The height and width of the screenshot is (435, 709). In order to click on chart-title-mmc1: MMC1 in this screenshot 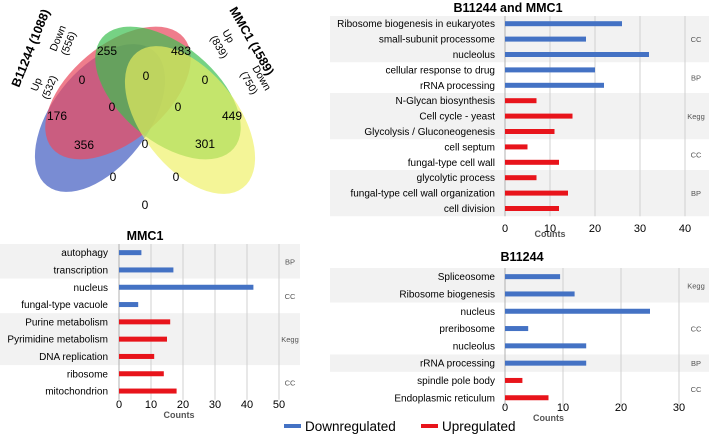, I will do `click(145, 236)`.